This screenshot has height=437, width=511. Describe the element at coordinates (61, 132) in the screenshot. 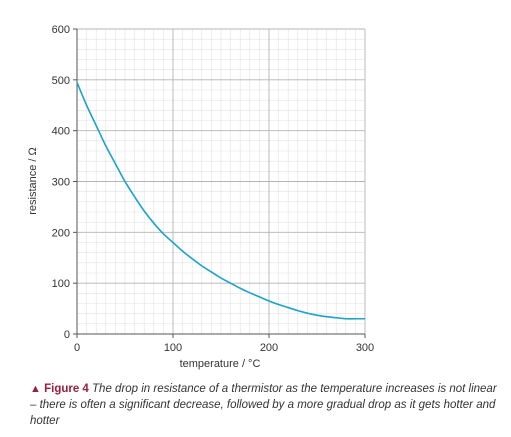

I see `y-tick-label: 400` at that location.